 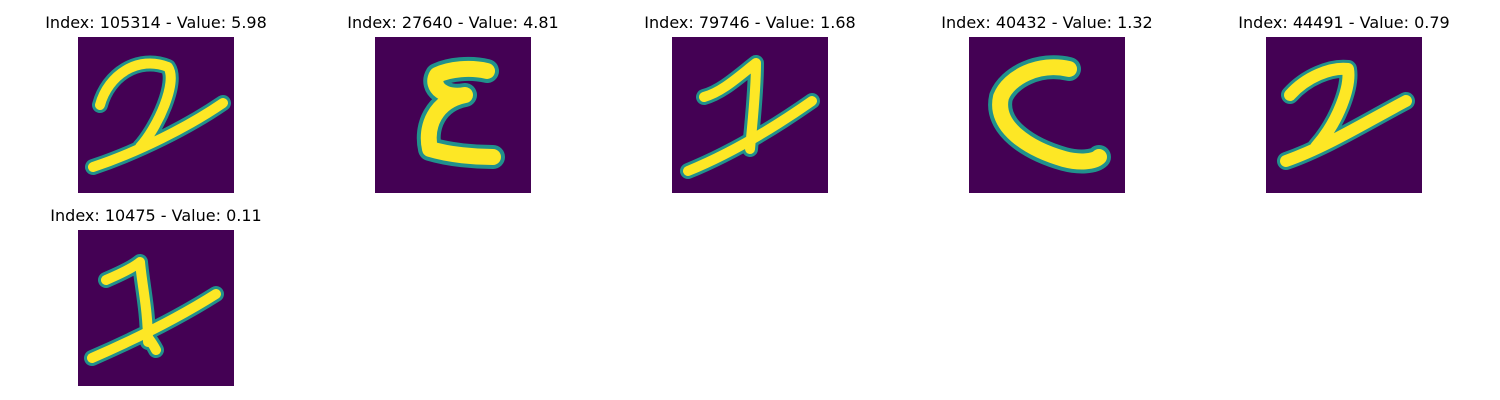 I want to click on panel-title: Index: 79746 - Value: 1.68, so click(x=750, y=22).